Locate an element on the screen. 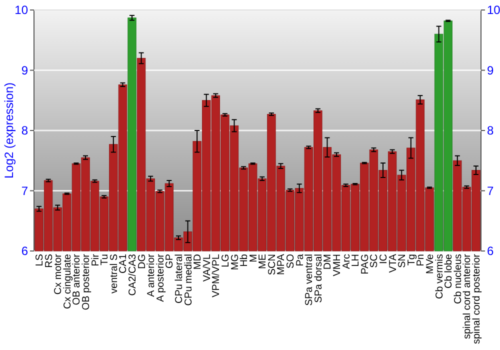 The height and width of the screenshot is (350, 500). x-tick-label: DM is located at coordinates (328, 262).